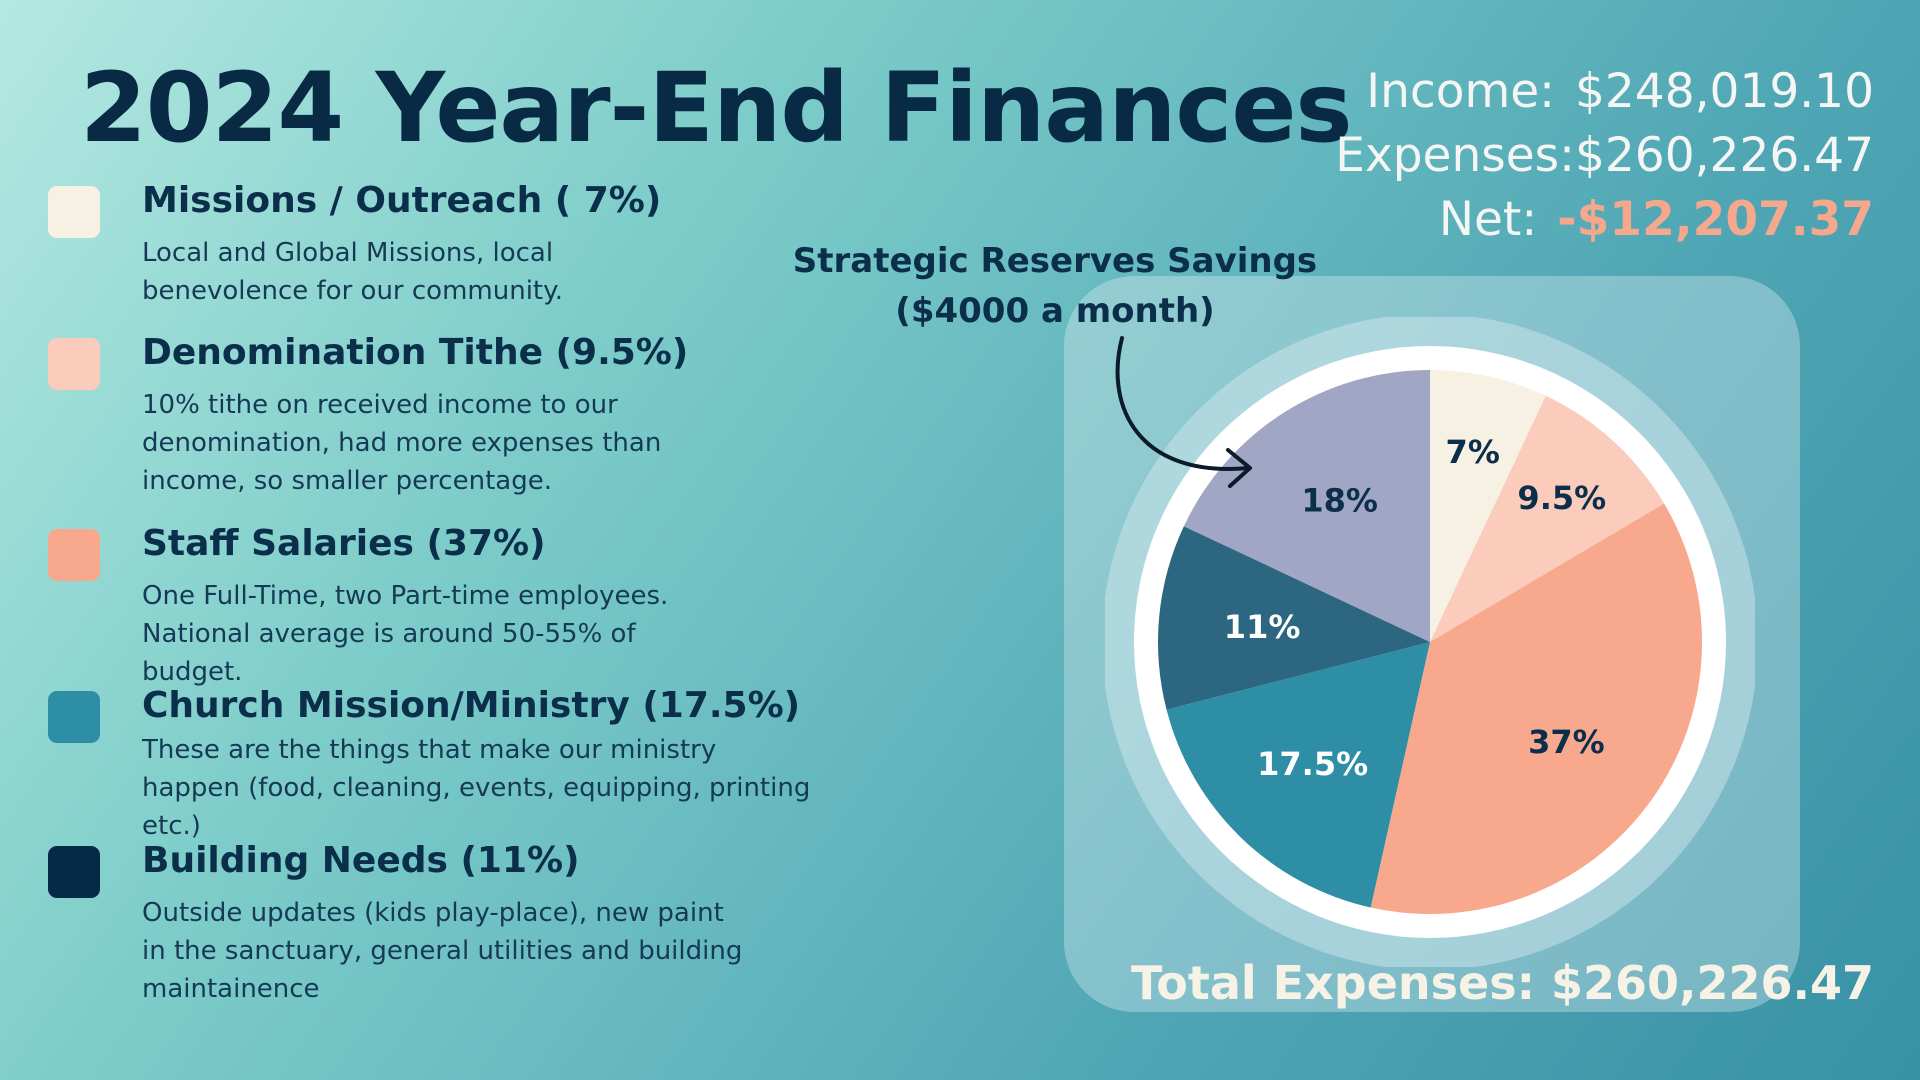 The width and height of the screenshot is (1920, 1080). Describe the element at coordinates (361, 860) in the screenshot. I see `legend-heading: Building Needs (11%)` at that location.